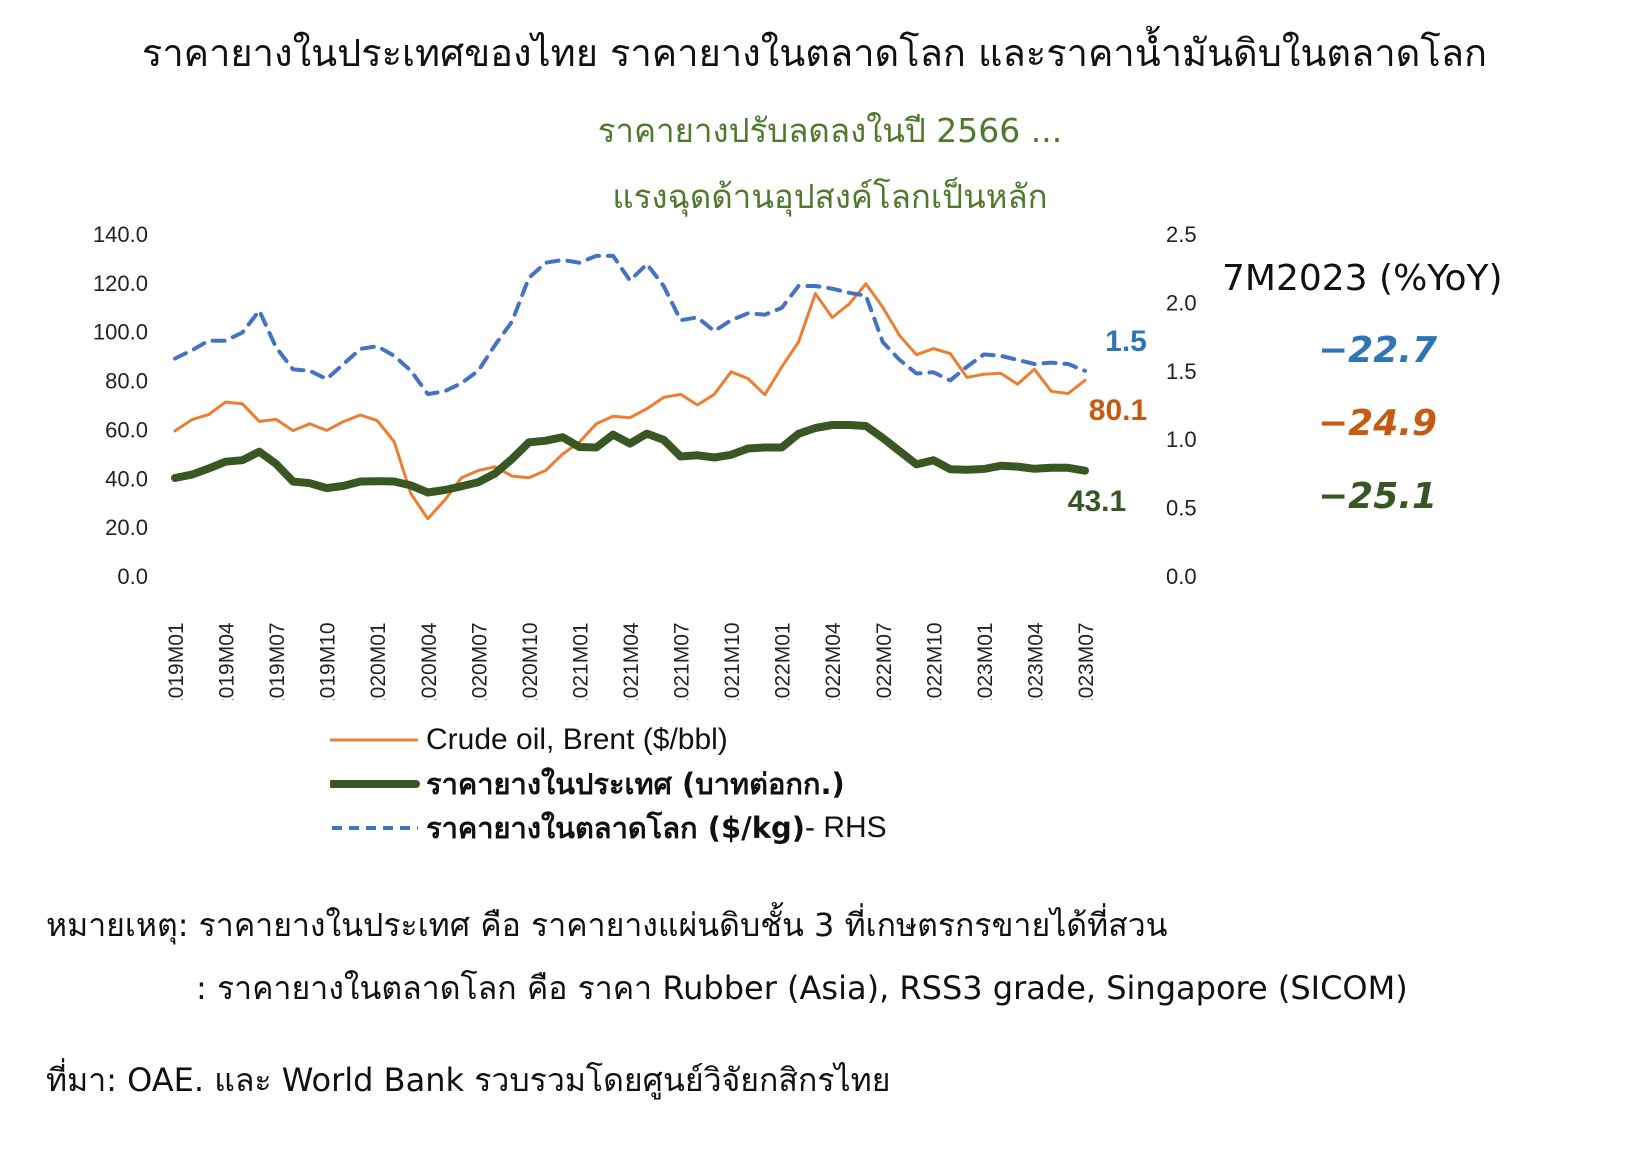 The height and width of the screenshot is (1149, 1629). What do you see at coordinates (1181, 371) in the screenshot?
I see `y-right-tick-label: 1.5` at bounding box center [1181, 371].